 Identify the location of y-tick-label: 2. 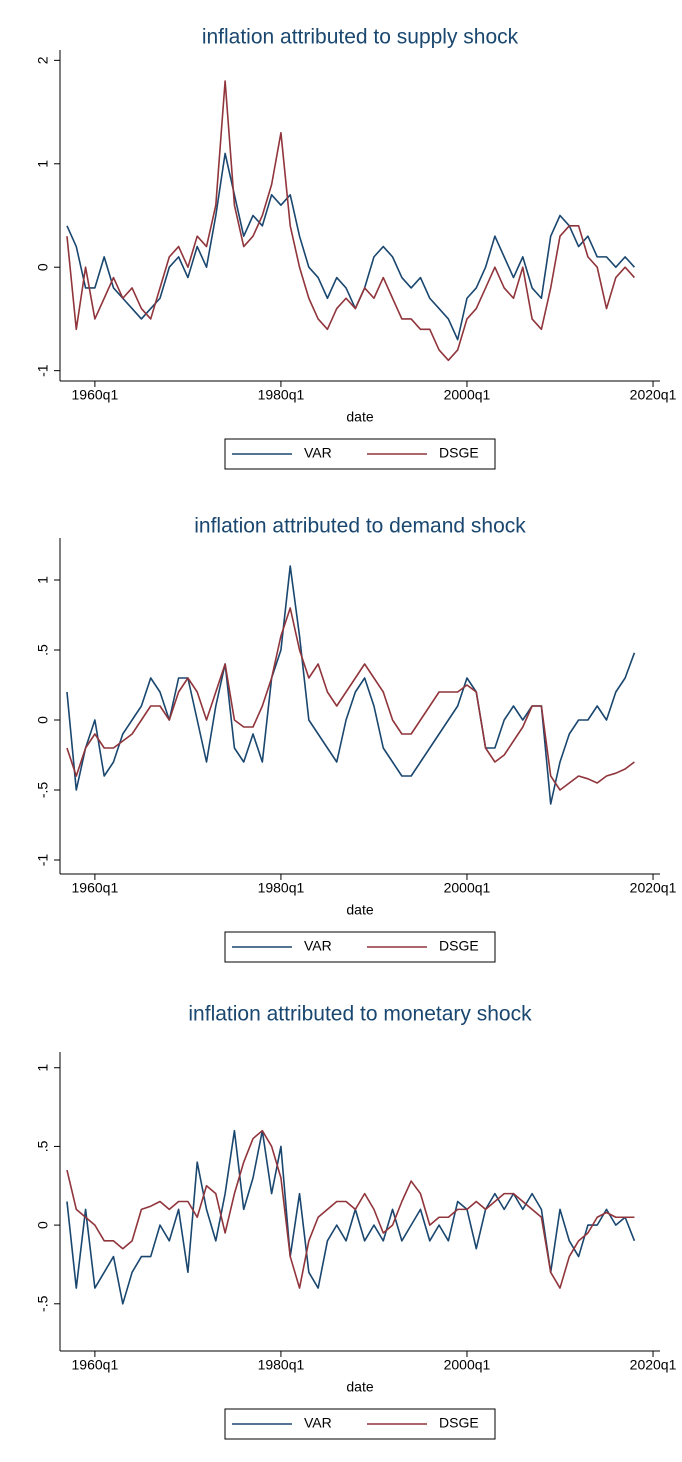
(43, 60).